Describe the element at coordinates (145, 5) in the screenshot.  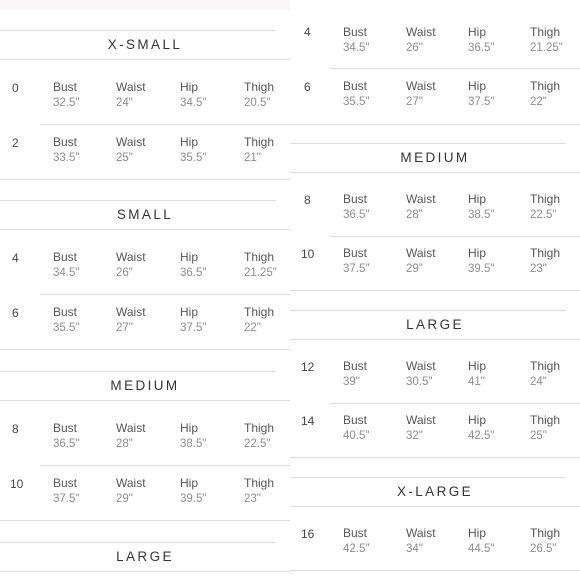
I see `top-strip` at that location.